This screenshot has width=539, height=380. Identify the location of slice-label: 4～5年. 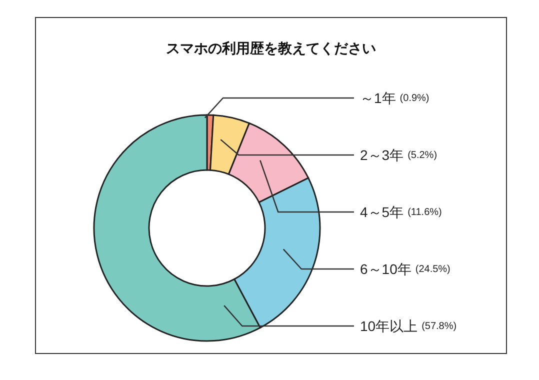
(382, 212).